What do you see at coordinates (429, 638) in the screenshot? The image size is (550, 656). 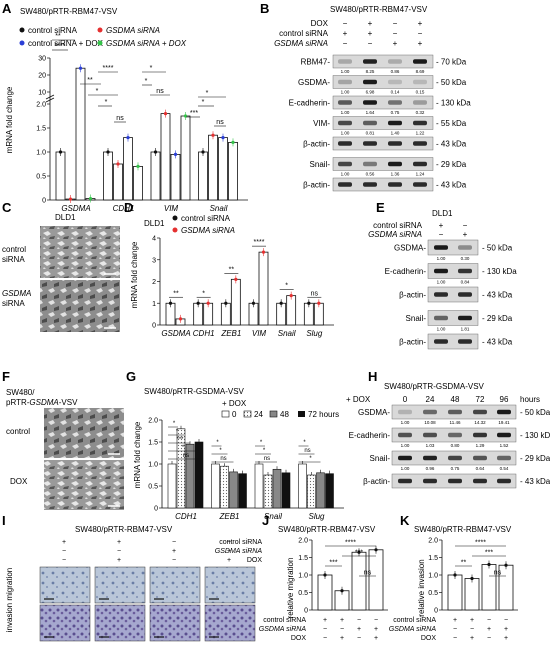 I see `x-row-label: DOX` at bounding box center [429, 638].